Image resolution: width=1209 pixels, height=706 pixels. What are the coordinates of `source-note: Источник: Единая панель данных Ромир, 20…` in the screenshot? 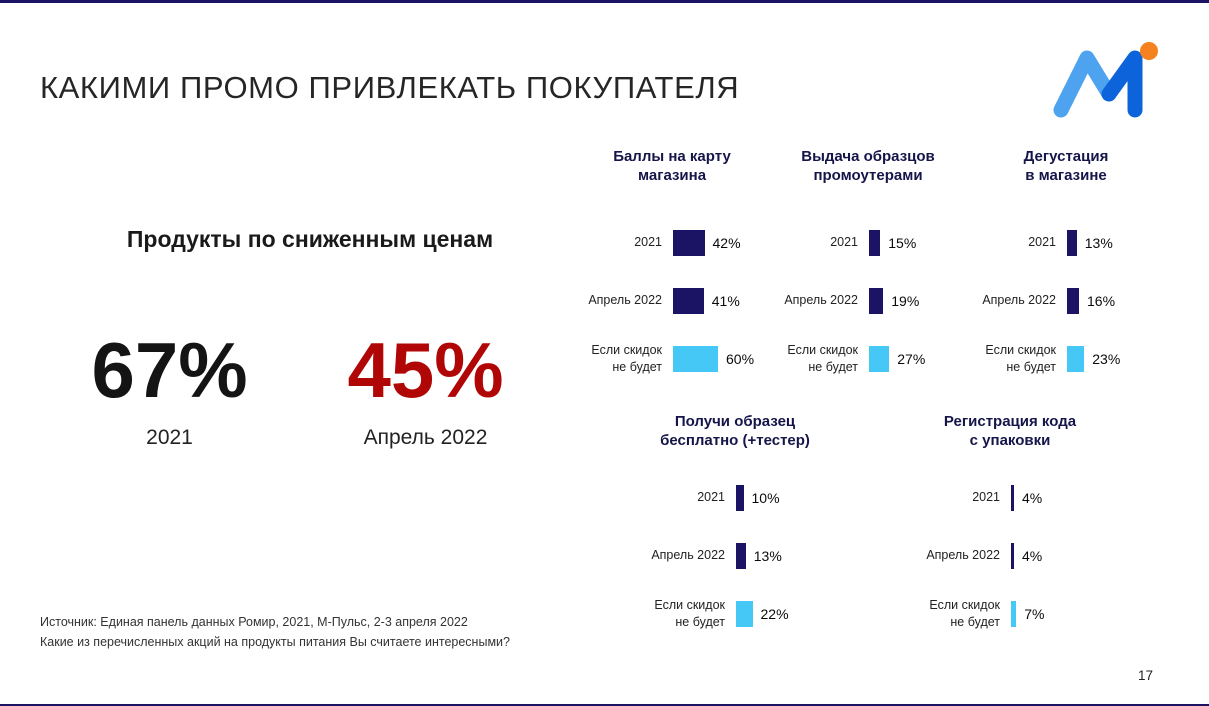 It's located at (300, 632).